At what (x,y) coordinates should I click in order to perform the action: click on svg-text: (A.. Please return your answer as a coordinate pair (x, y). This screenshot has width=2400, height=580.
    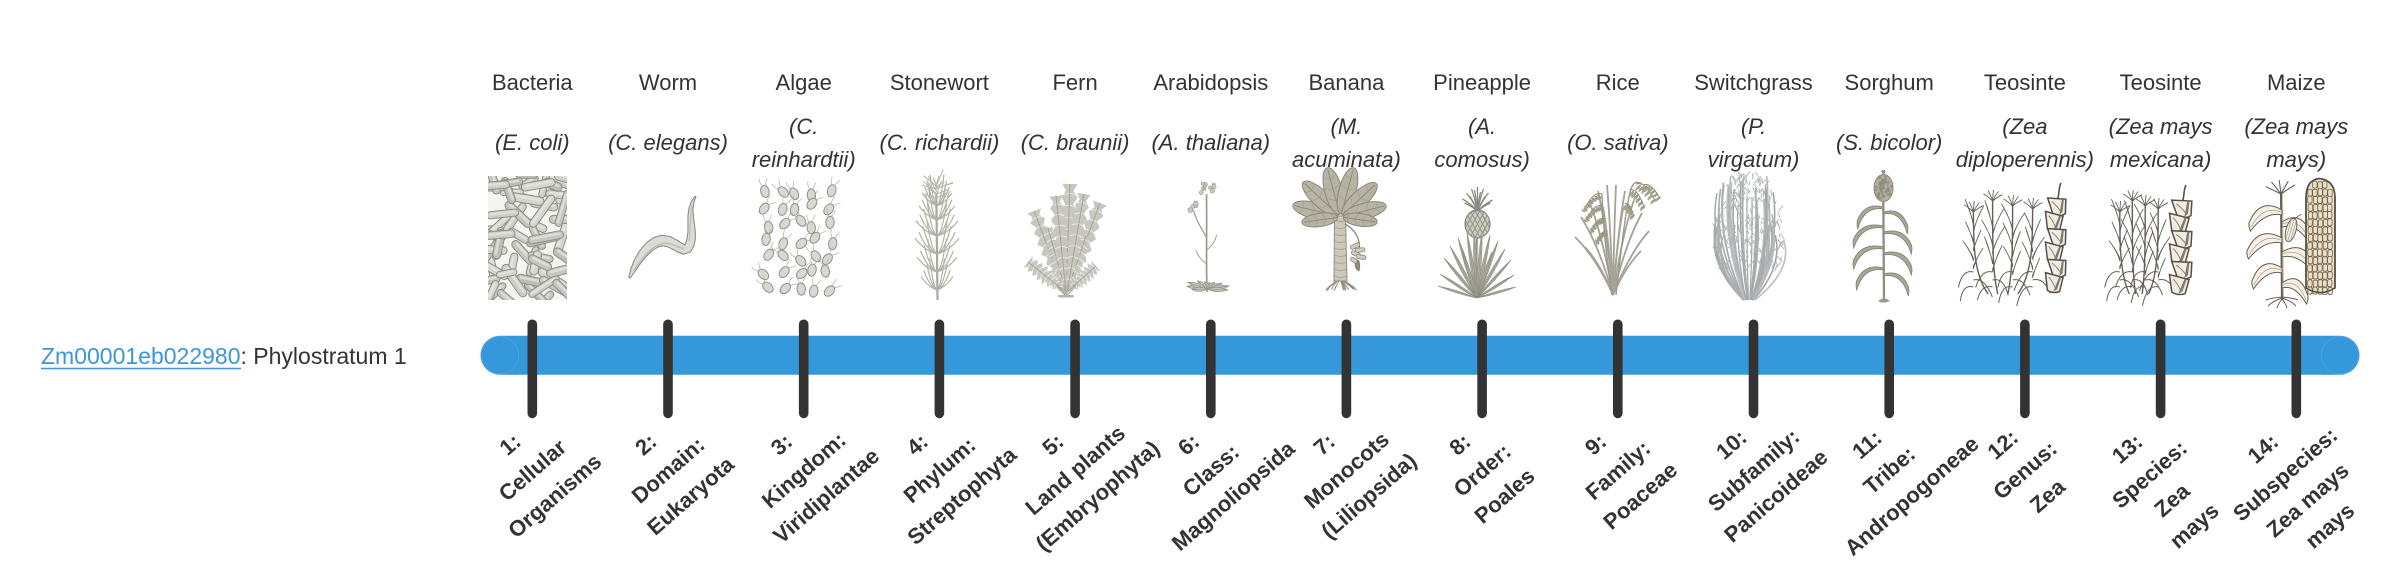
    Looking at the image, I should click on (1482, 126).